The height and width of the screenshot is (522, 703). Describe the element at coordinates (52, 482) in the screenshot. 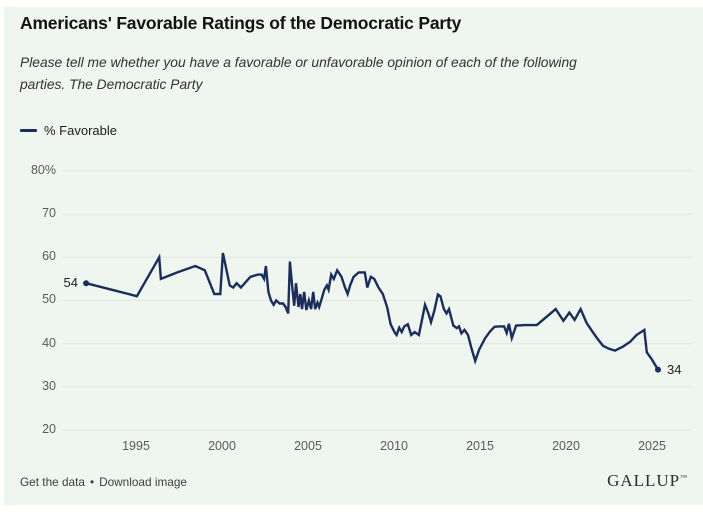

I see `get-the-data-link: Get the data` at that location.